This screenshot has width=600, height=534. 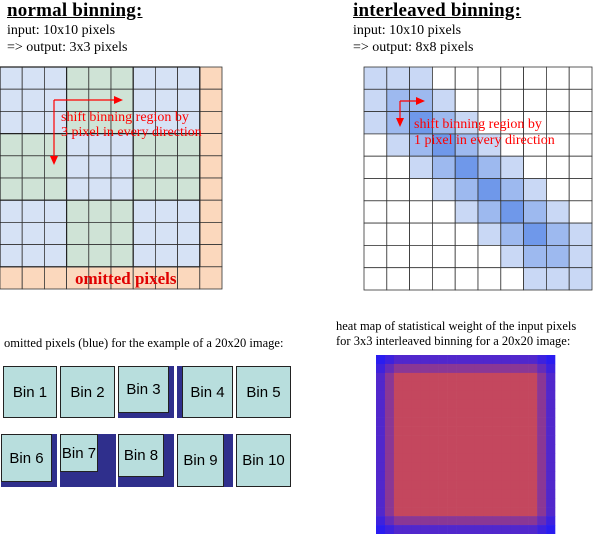 I want to click on interleaved-input-text: input: 10x10 pixels, so click(x=407, y=30).